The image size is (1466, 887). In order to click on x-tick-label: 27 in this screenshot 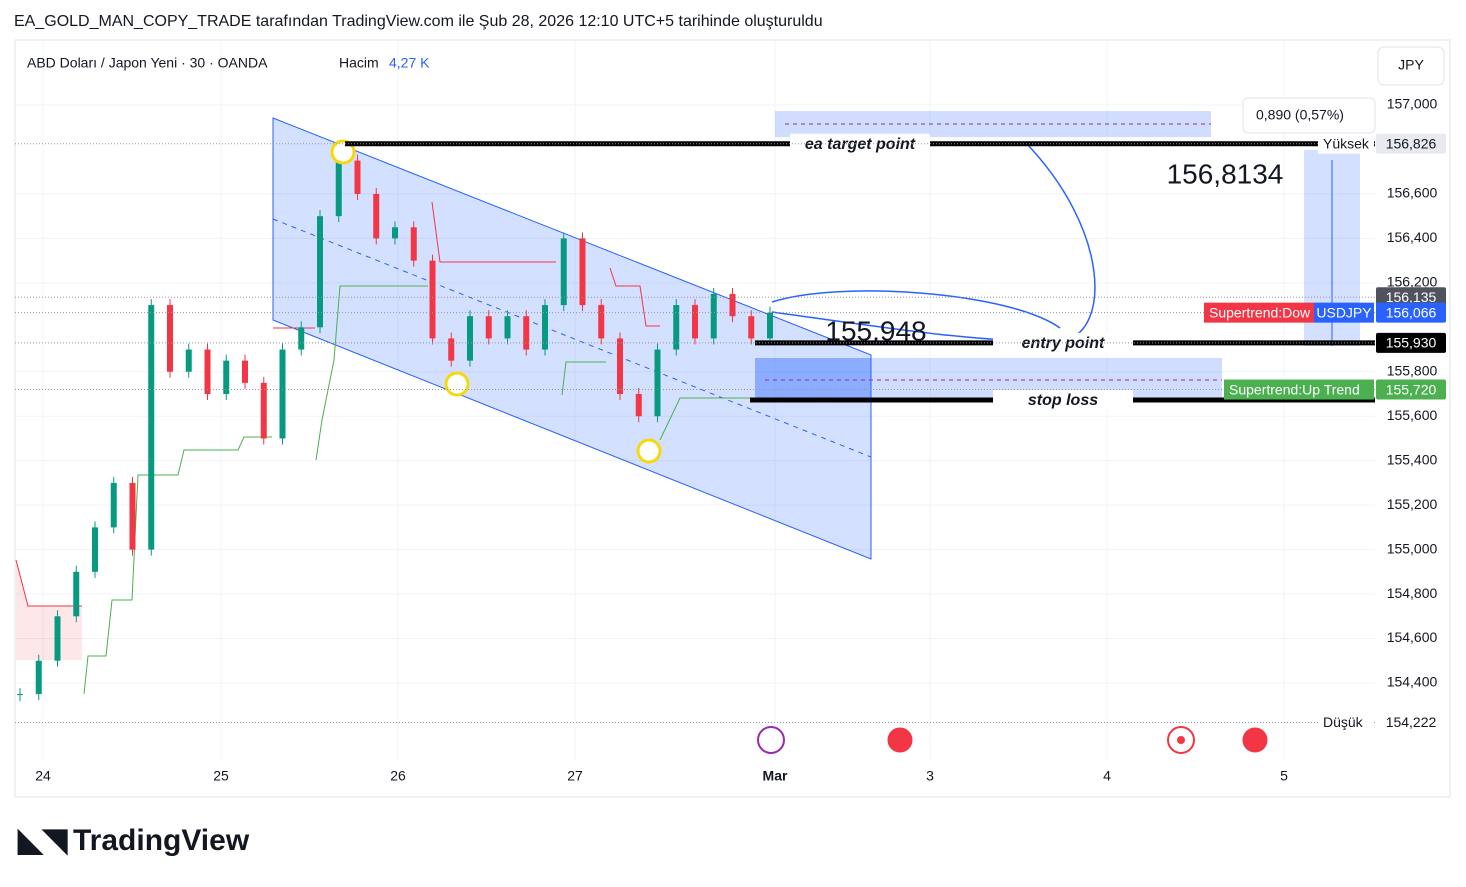, I will do `click(575, 776)`.